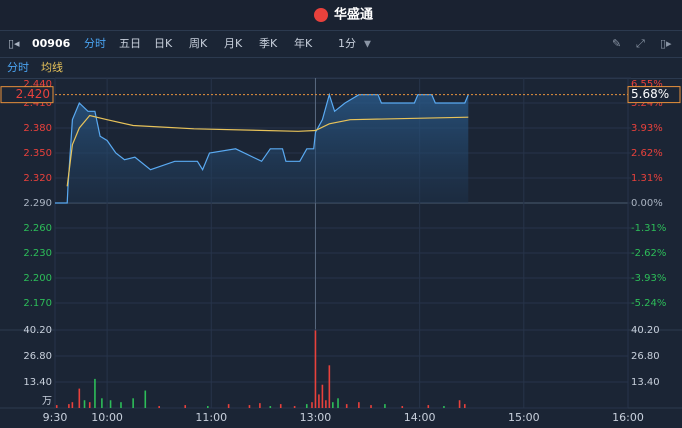  What do you see at coordinates (420, 417) in the screenshot?
I see `x-tick-label: 14:00` at bounding box center [420, 417].